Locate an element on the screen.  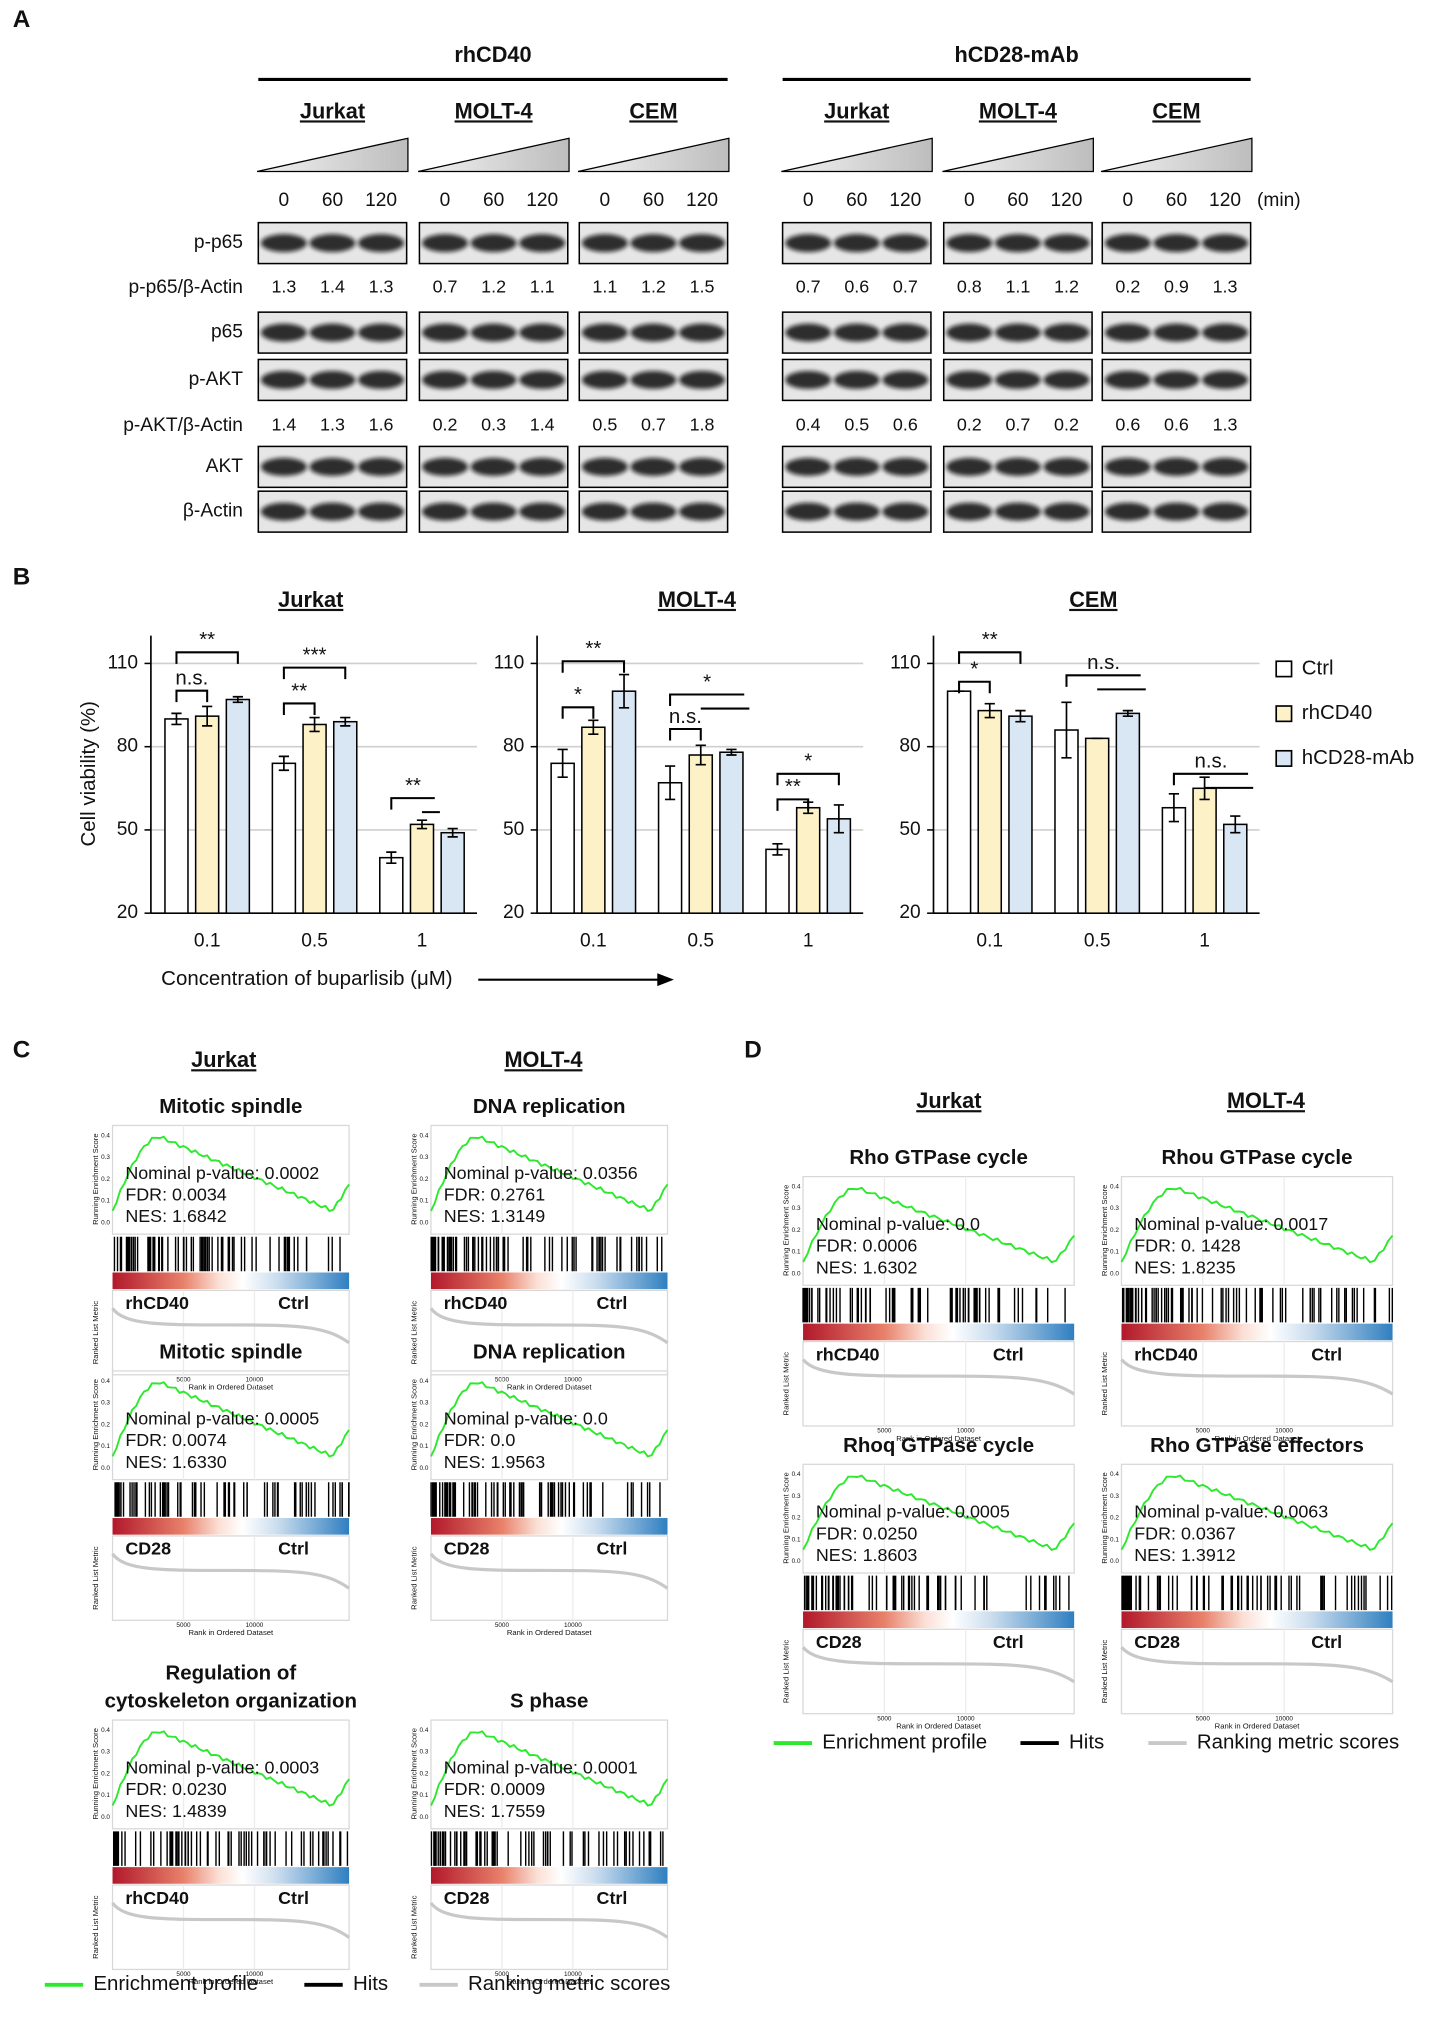
gsea-stat: NES: 1.3149 is located at coordinates (494, 1216).